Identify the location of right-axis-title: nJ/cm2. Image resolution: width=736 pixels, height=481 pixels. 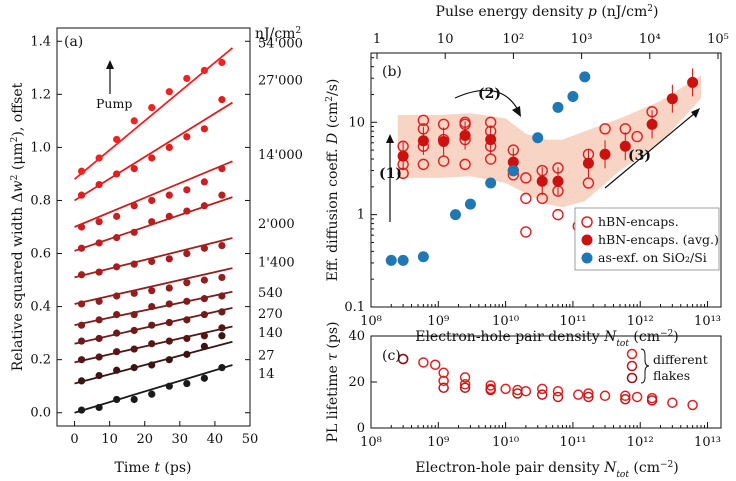
(278, 34).